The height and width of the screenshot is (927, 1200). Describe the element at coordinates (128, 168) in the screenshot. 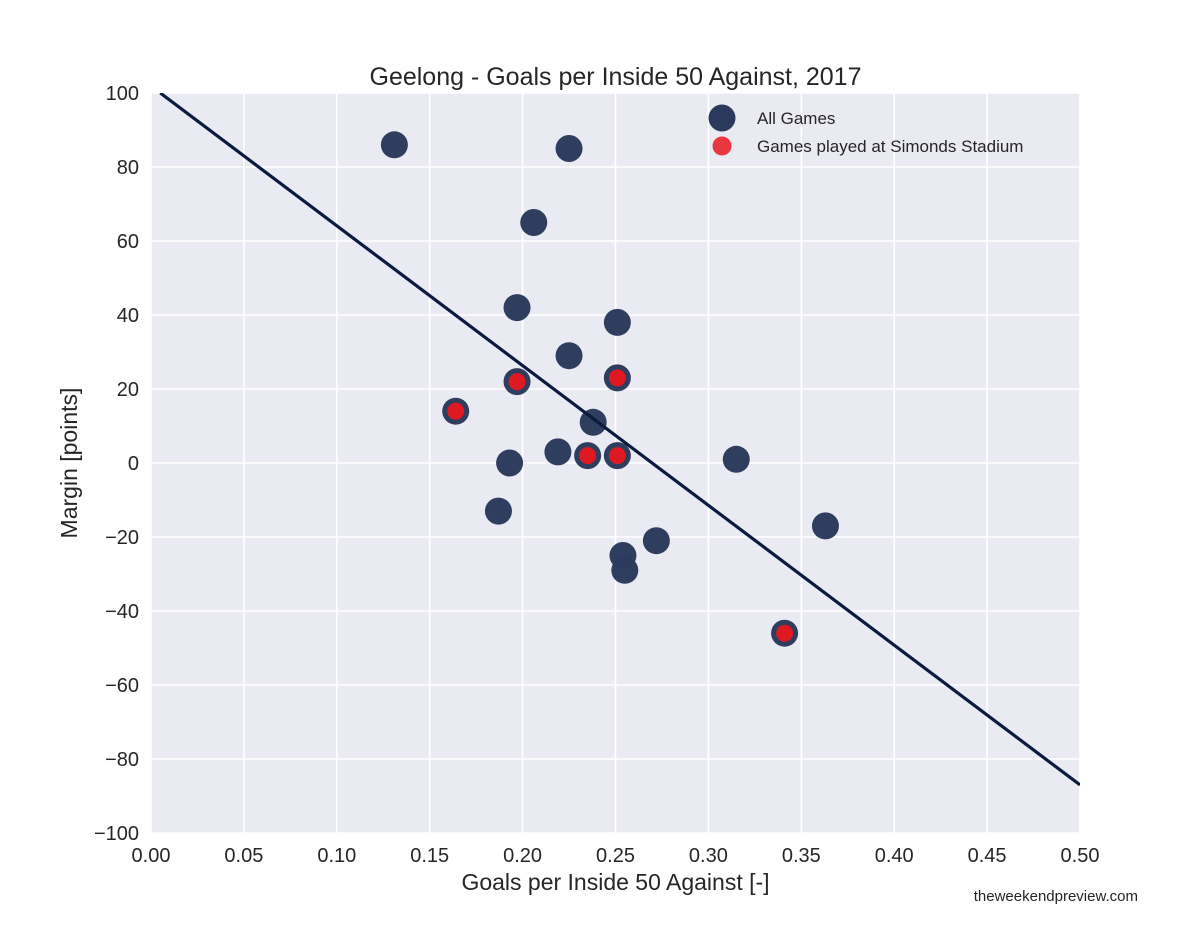

I see `y-tick-label: 80` at that location.